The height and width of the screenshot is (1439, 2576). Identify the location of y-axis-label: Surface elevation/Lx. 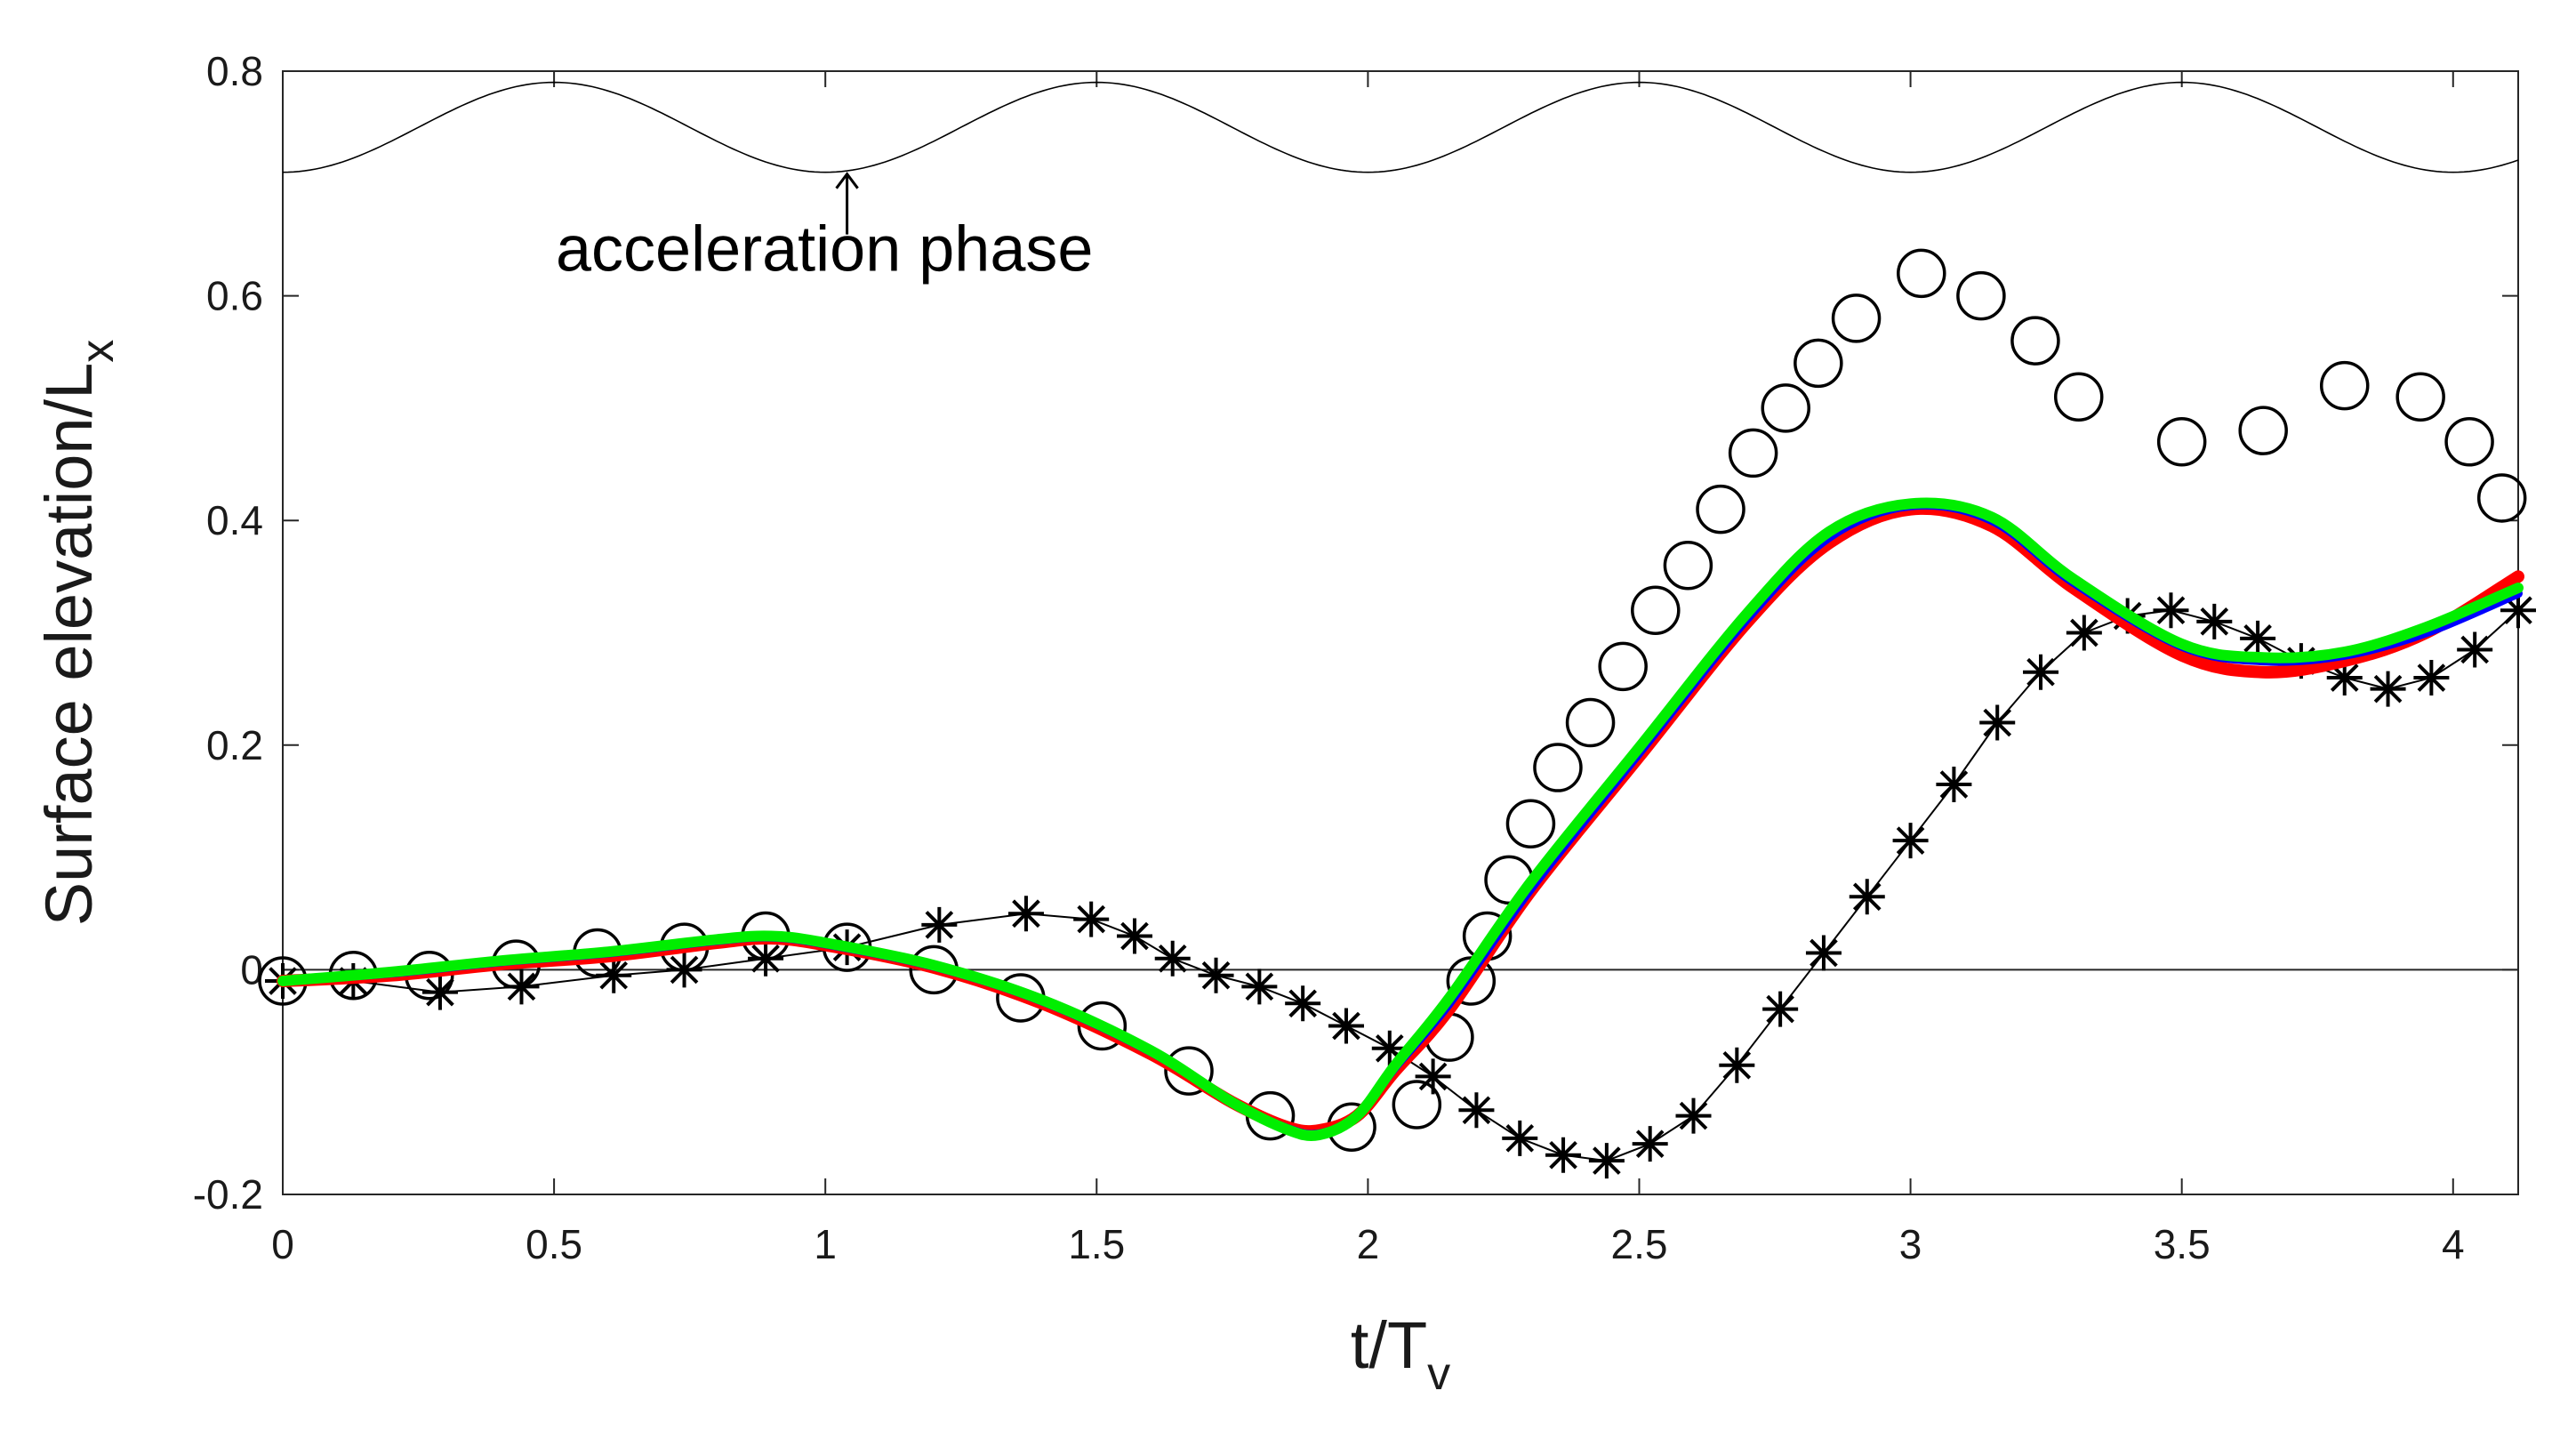
(78, 633).